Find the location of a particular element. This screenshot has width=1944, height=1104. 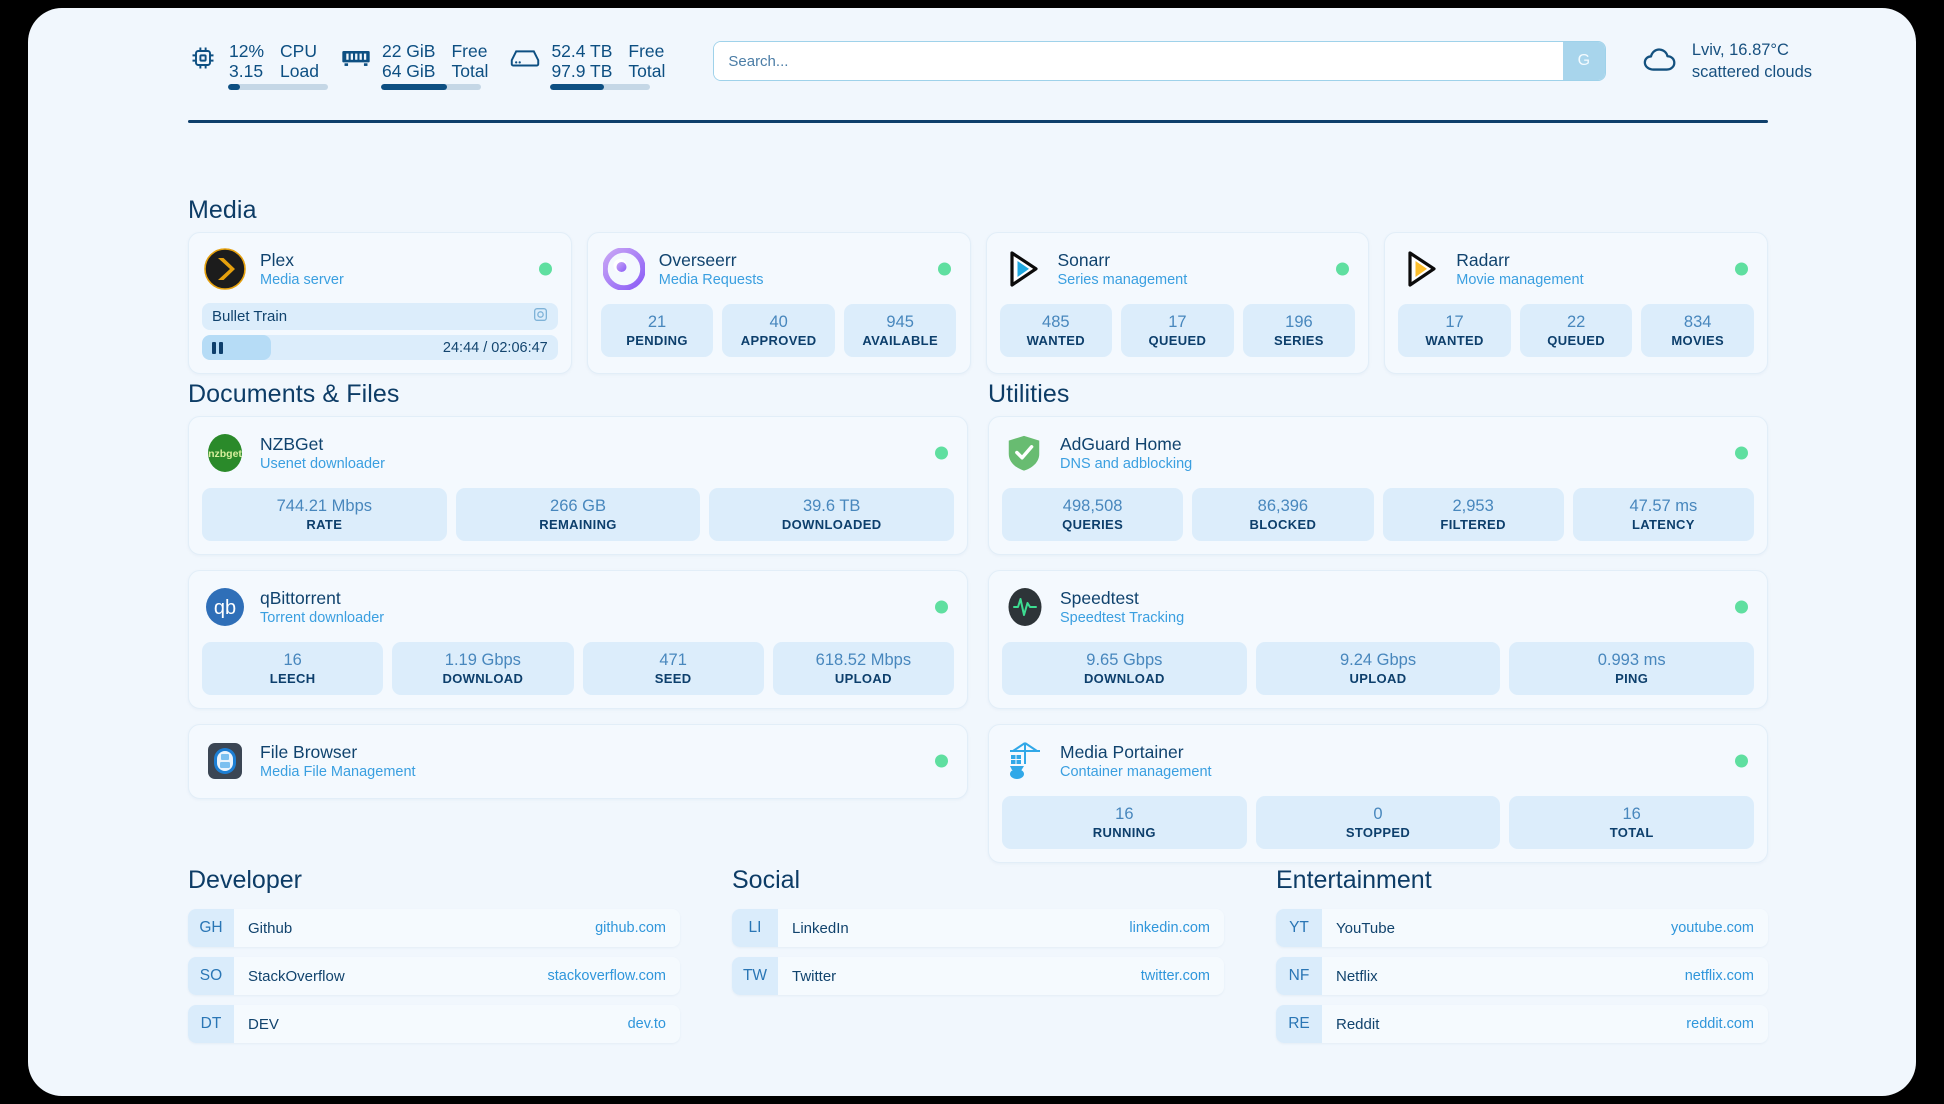

bookmark-abbr: RE is located at coordinates (1299, 1024).